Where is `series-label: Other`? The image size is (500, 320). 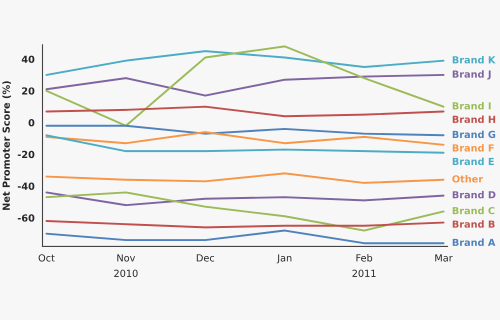
series-label: Other is located at coordinates (468, 179).